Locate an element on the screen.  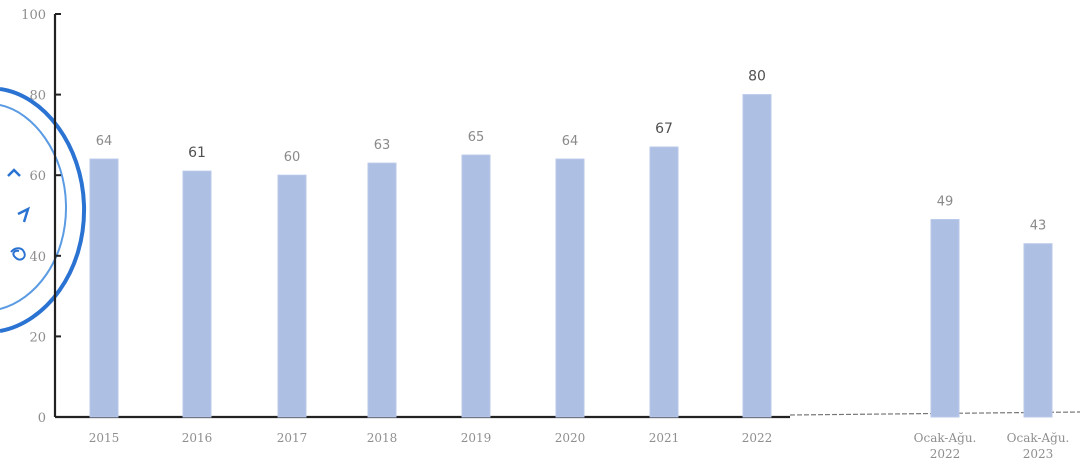
x-tick-label: 2016 is located at coordinates (197, 438).